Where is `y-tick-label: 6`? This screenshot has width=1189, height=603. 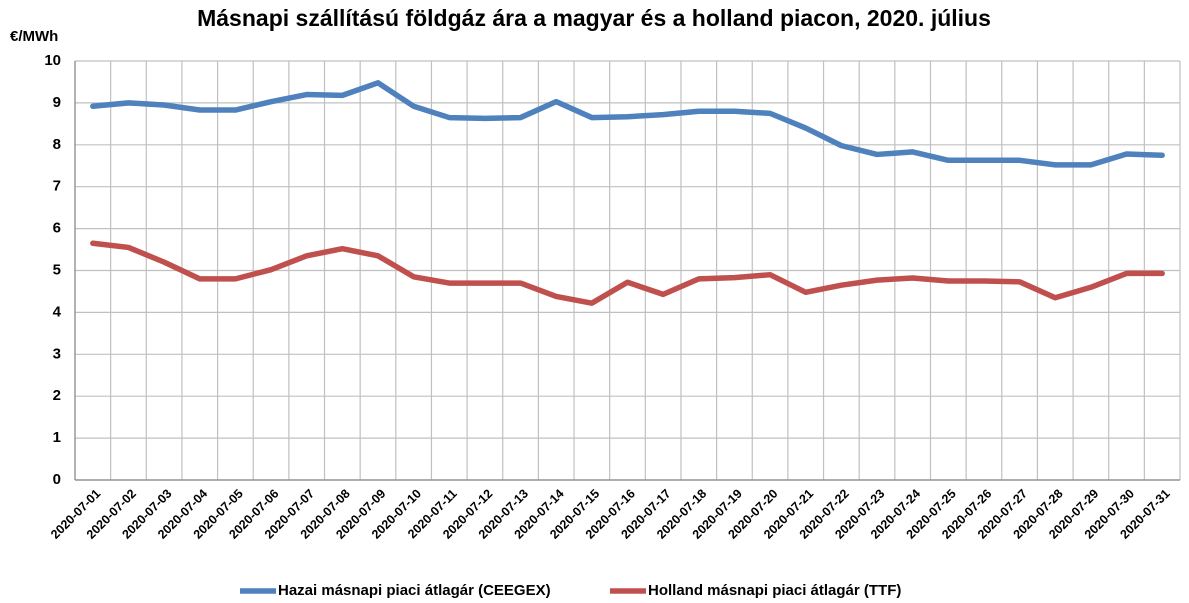 y-tick-label: 6 is located at coordinates (57, 228).